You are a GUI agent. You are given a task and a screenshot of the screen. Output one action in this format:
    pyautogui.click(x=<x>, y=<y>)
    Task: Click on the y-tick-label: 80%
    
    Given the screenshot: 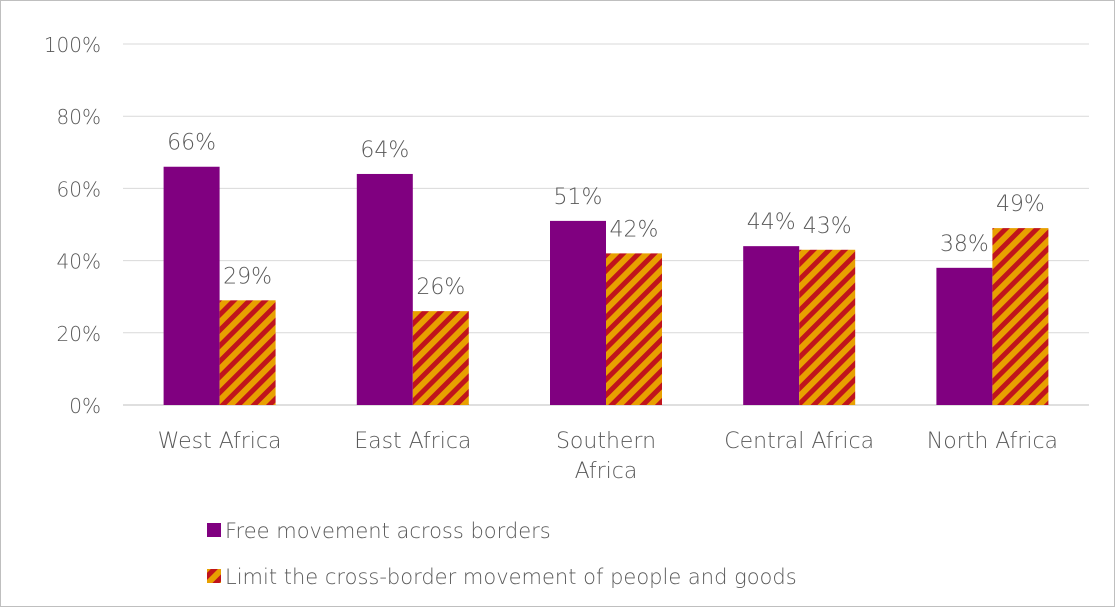 What is the action you would take?
    pyautogui.click(x=79, y=117)
    